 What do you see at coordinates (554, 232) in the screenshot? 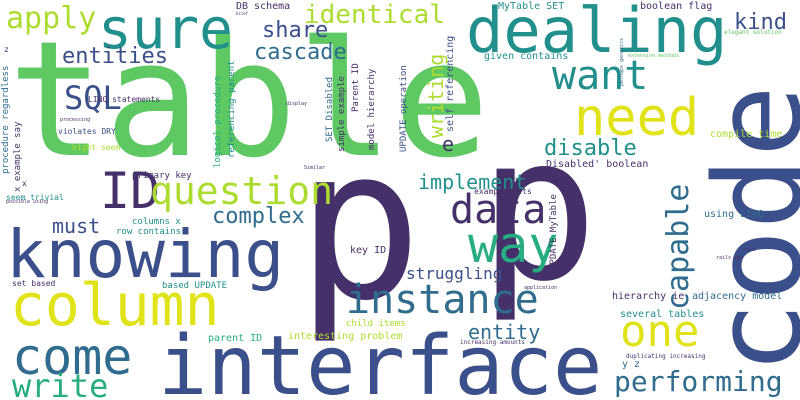
I see `word-update-mytable: UPDATE MyTable` at bounding box center [554, 232].